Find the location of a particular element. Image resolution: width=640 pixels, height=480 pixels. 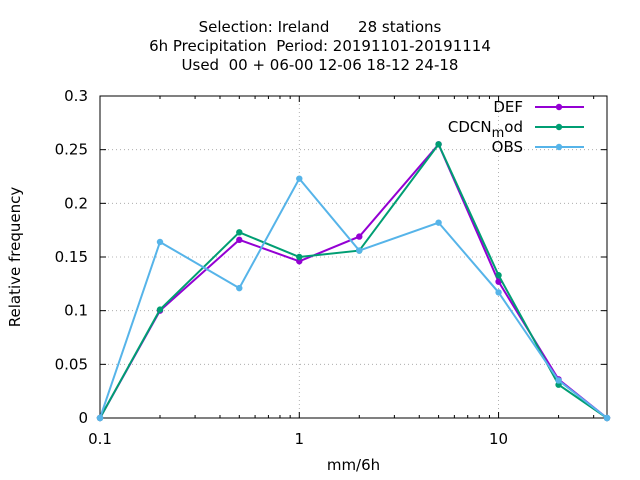

legend-label-1: DEF is located at coordinates (508, 107).